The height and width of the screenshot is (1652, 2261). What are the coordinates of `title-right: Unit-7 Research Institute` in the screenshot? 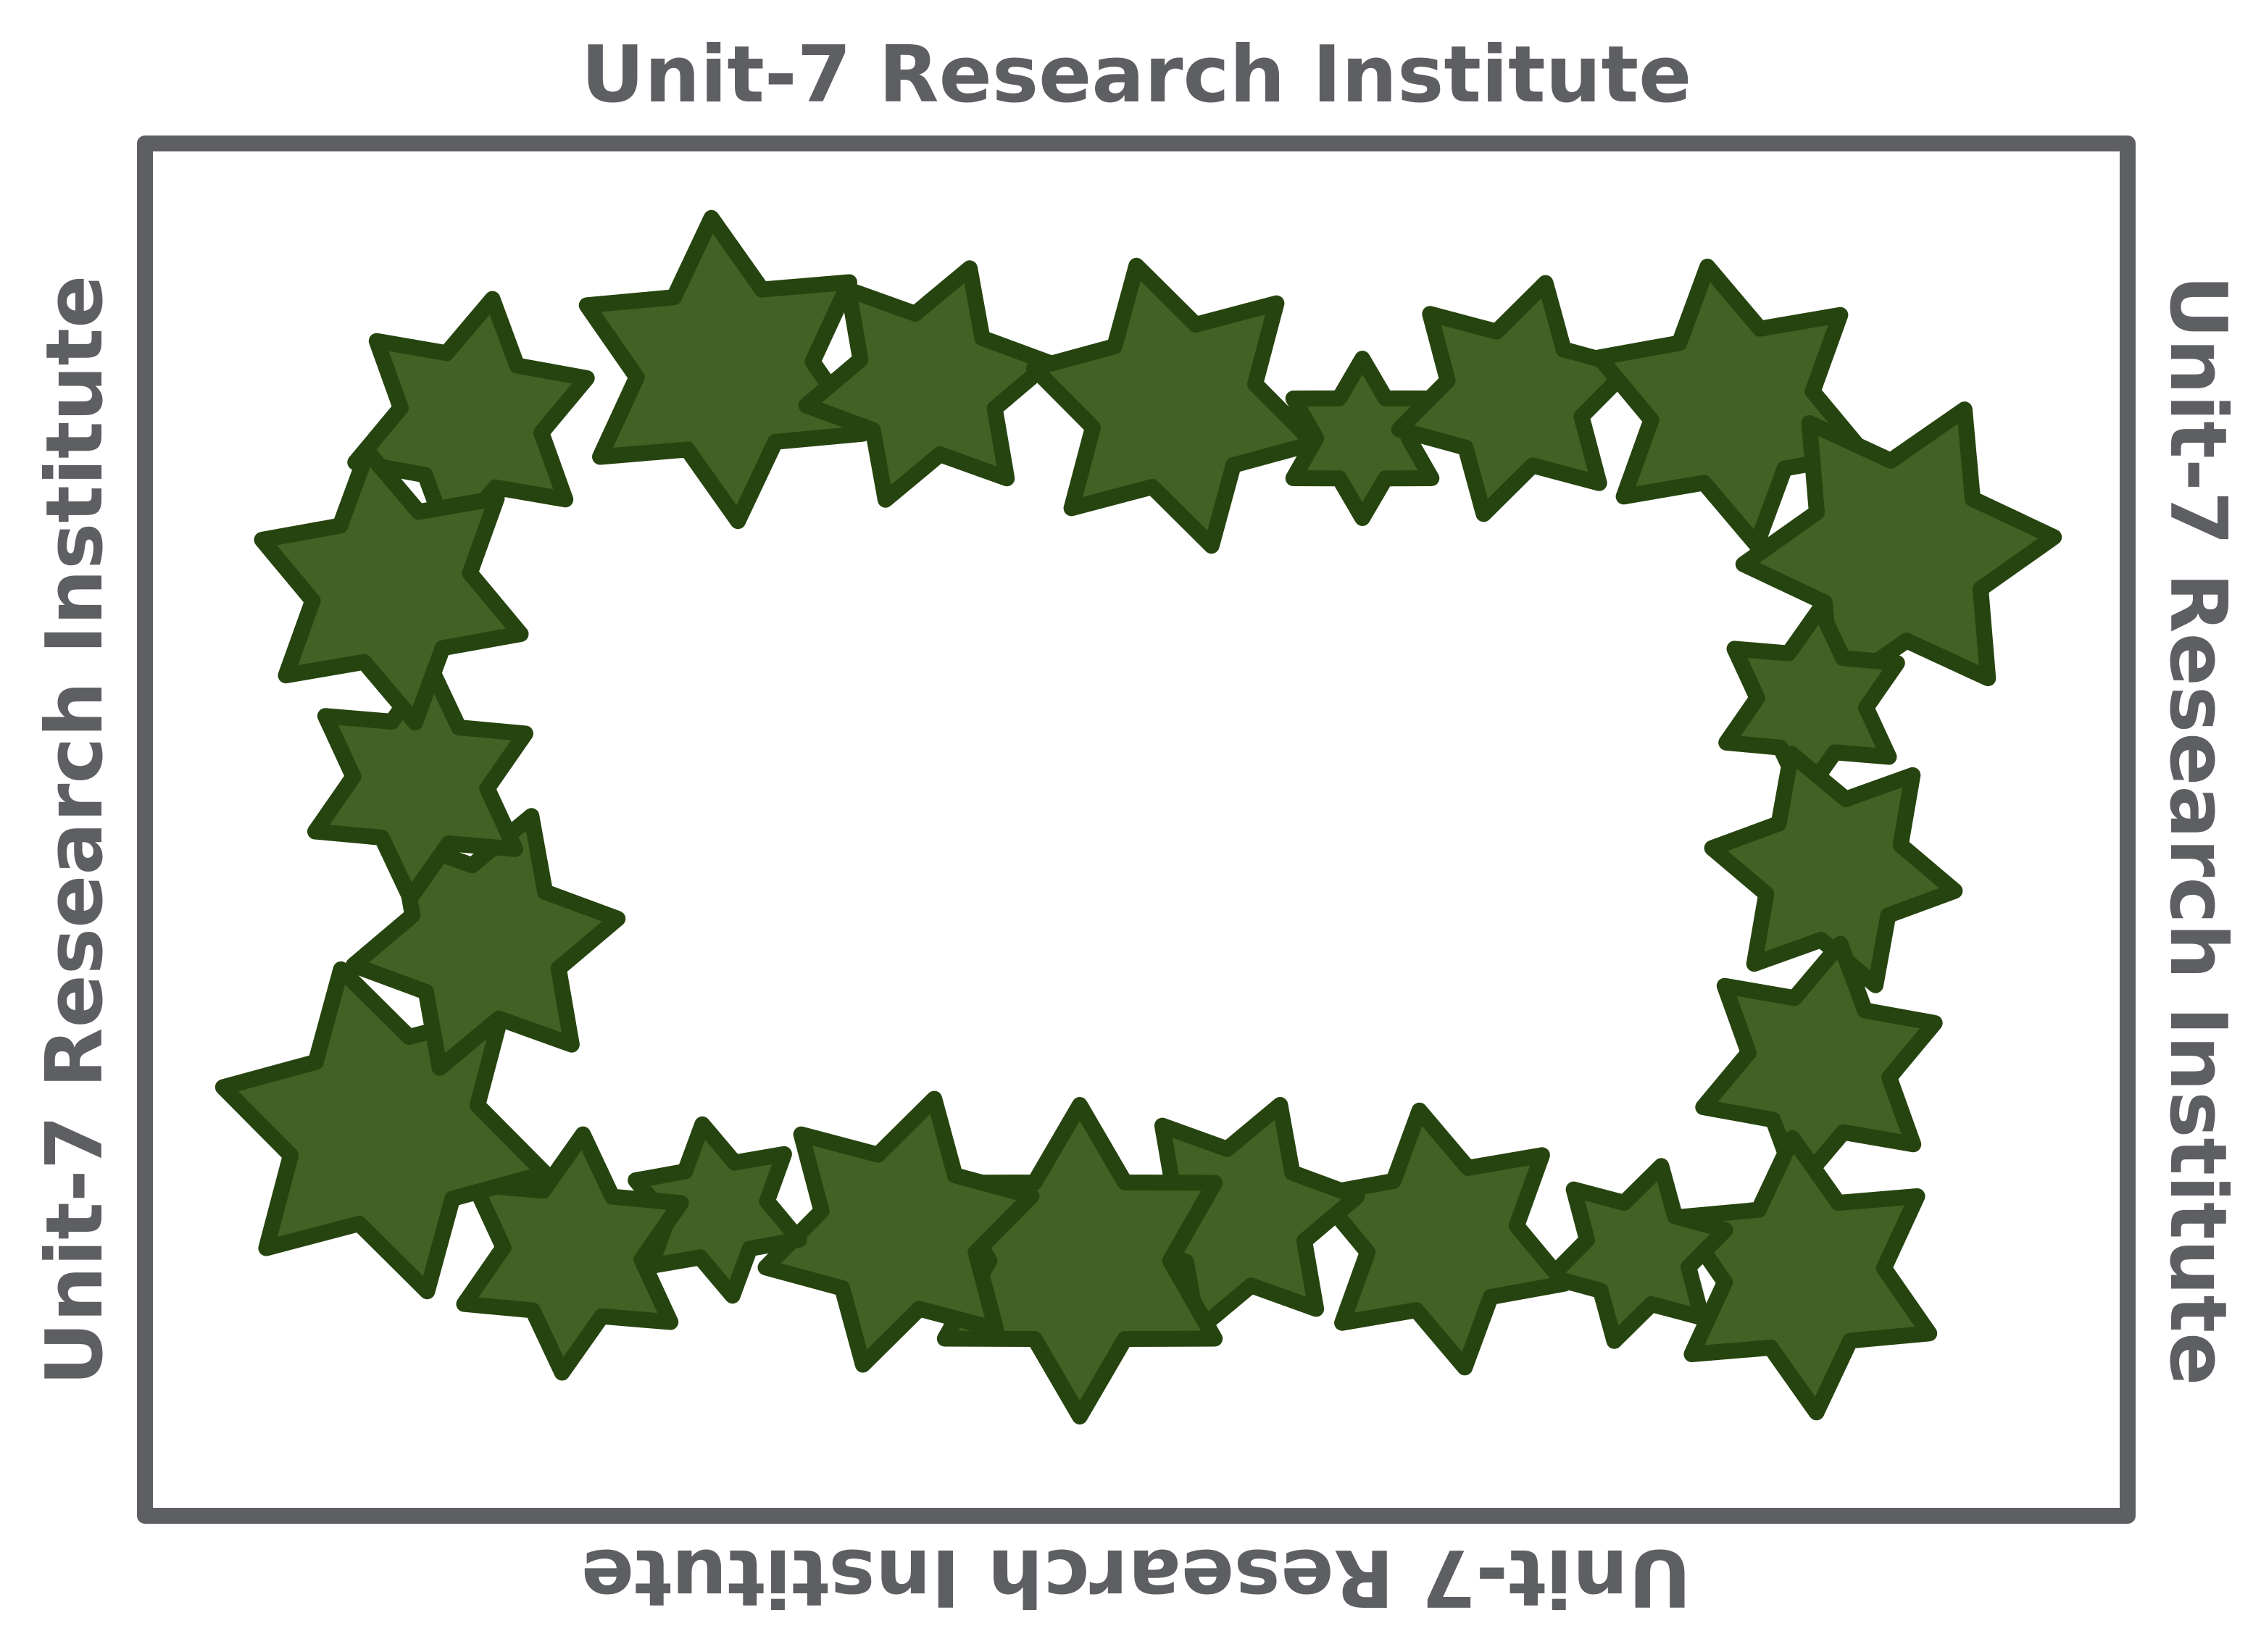 It's located at (2197, 831).